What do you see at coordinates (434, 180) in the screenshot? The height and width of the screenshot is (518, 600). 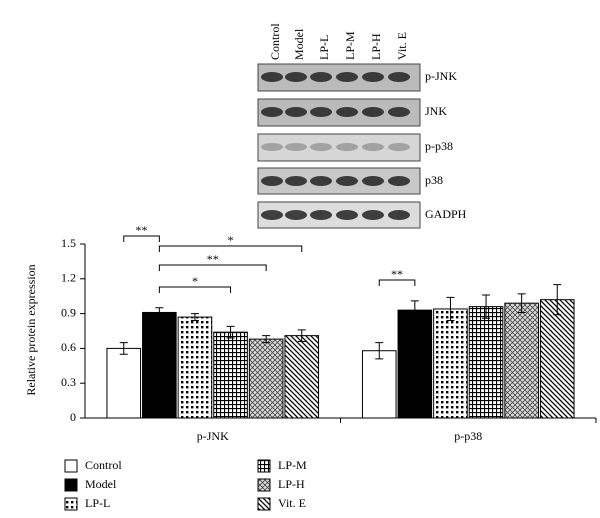 I see `blot-row-label: p38` at bounding box center [434, 180].